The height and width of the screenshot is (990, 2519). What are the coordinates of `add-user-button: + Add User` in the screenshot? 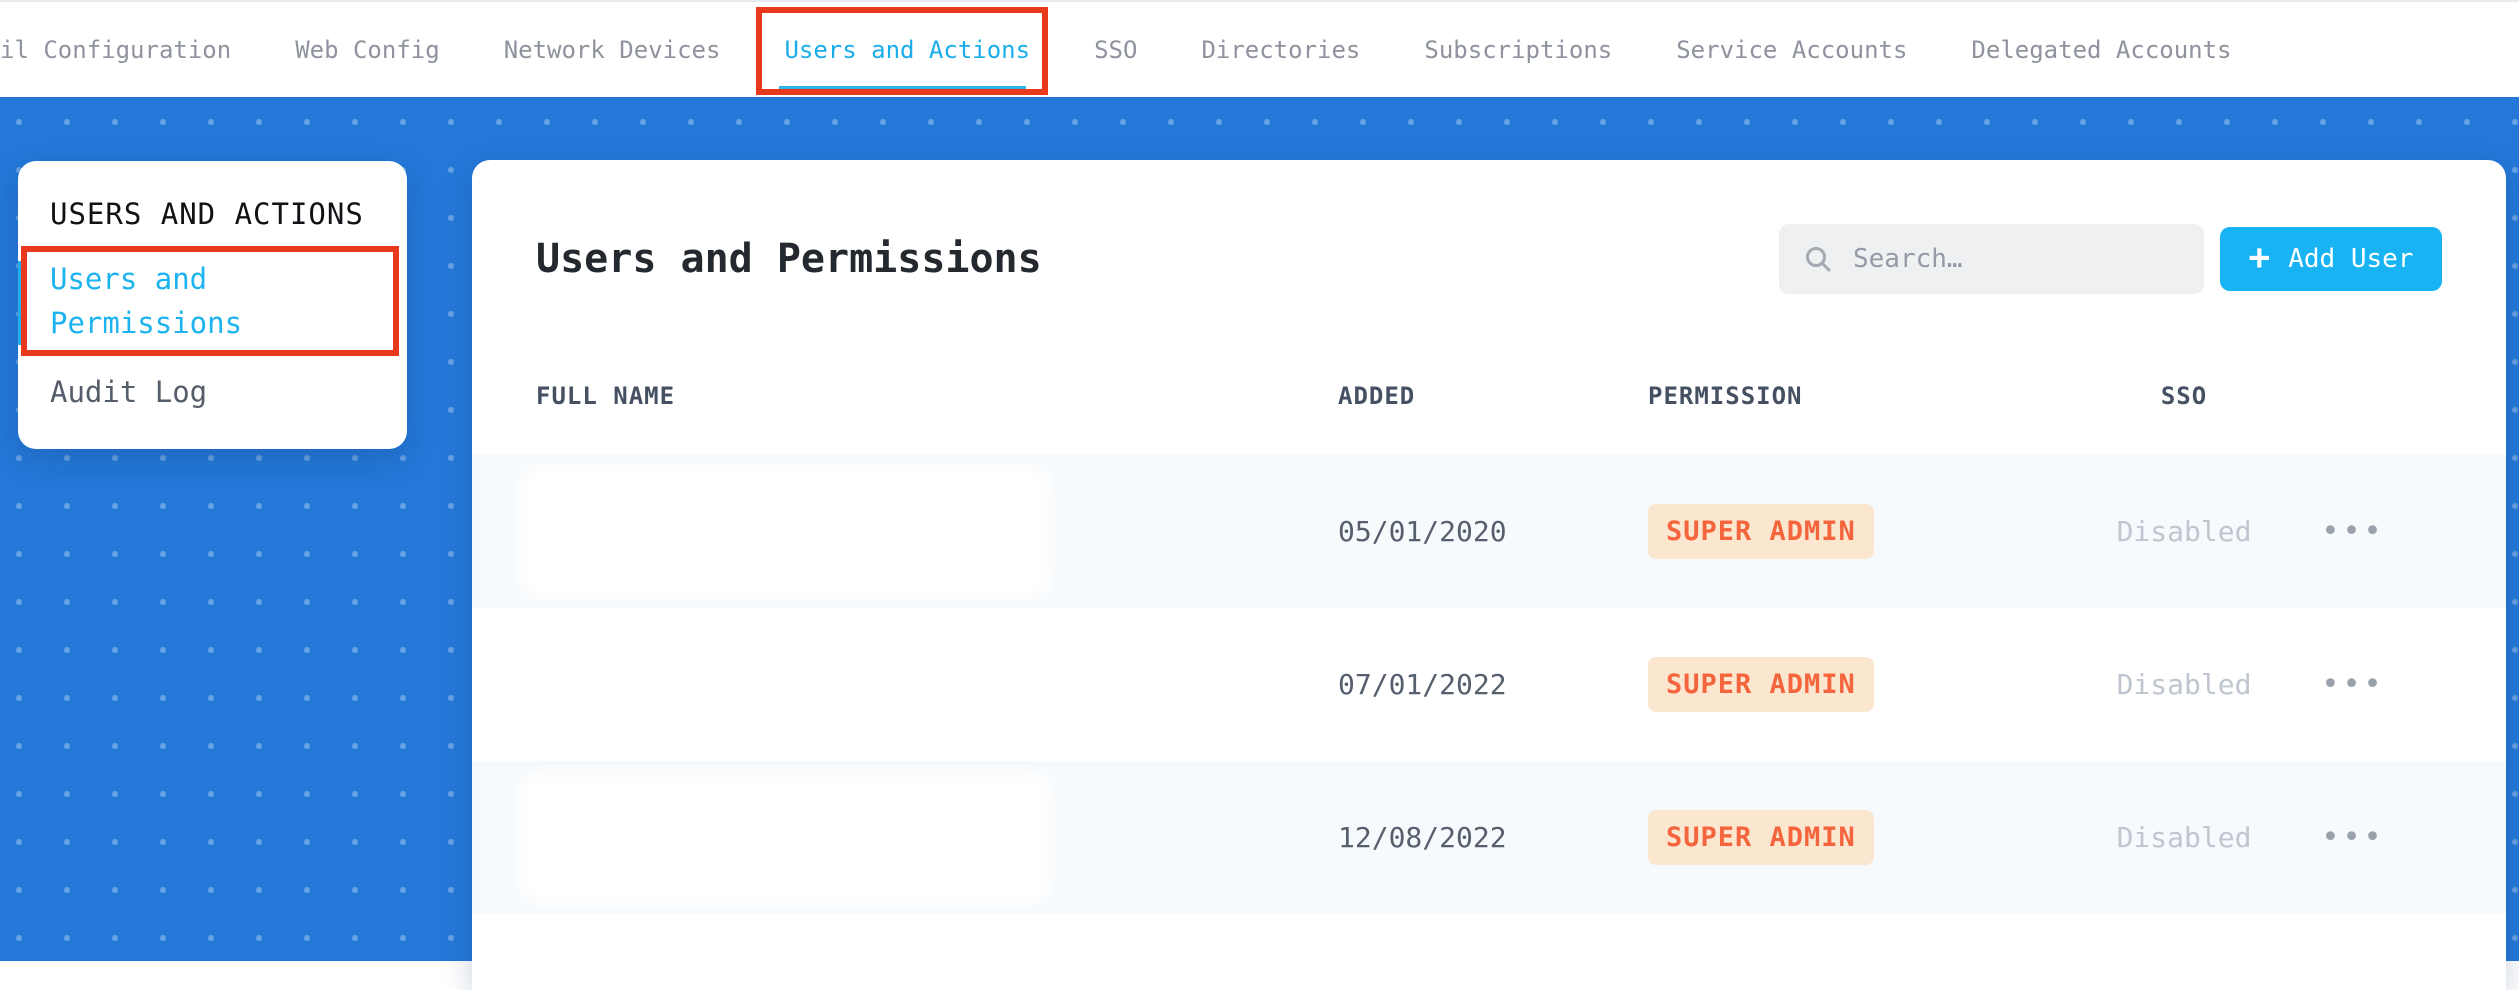 It's located at (2331, 259).